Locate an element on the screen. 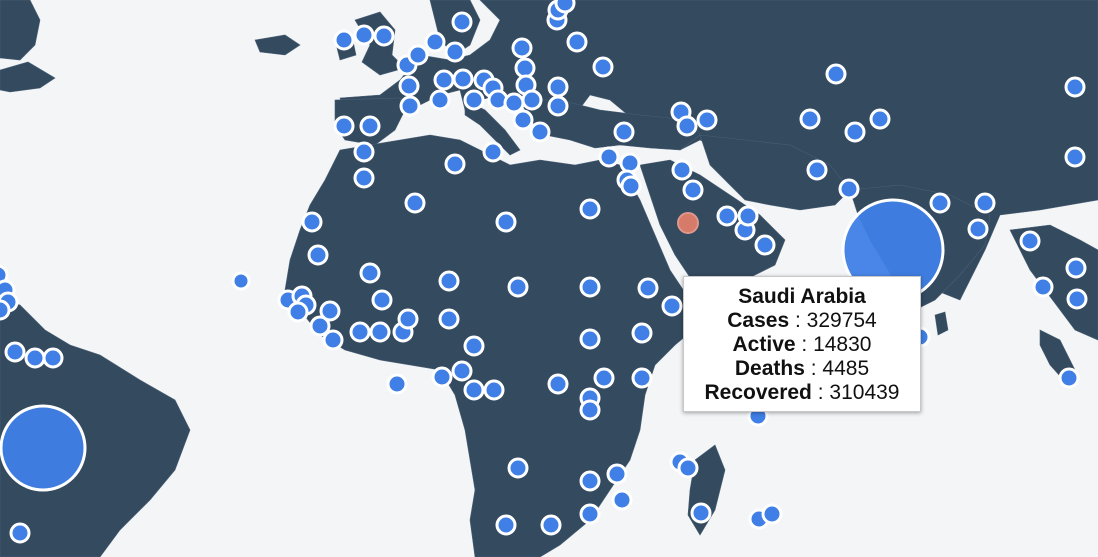 The width and height of the screenshot is (1098, 557). highlight-marker-saudi-arabia is located at coordinates (688, 223).